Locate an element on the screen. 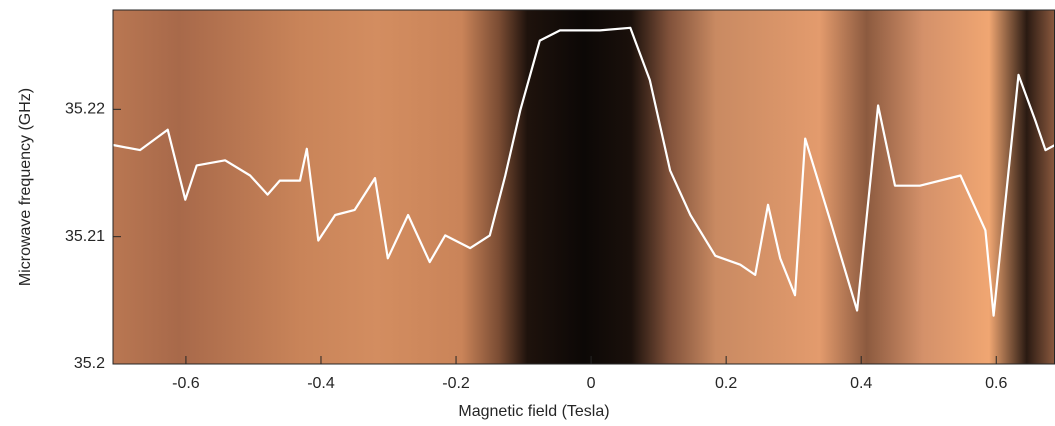 The height and width of the screenshot is (426, 1055). y-tick-label: 35.21 is located at coordinates (85, 236).